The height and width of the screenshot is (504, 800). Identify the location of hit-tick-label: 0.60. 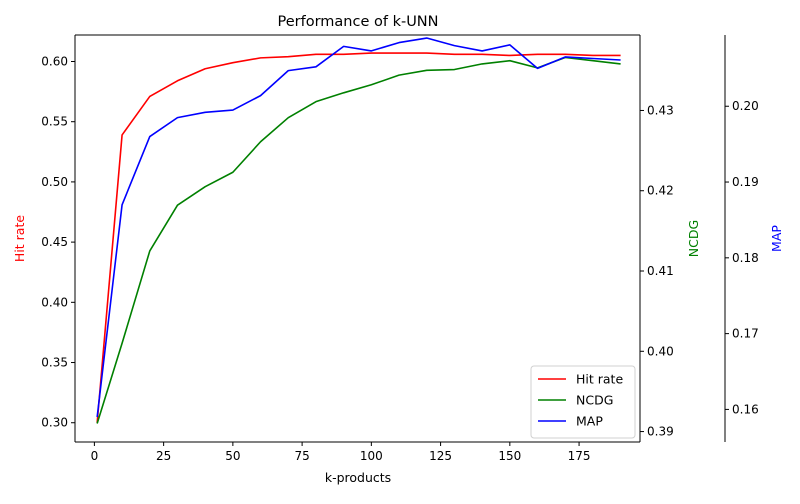
(54, 61).